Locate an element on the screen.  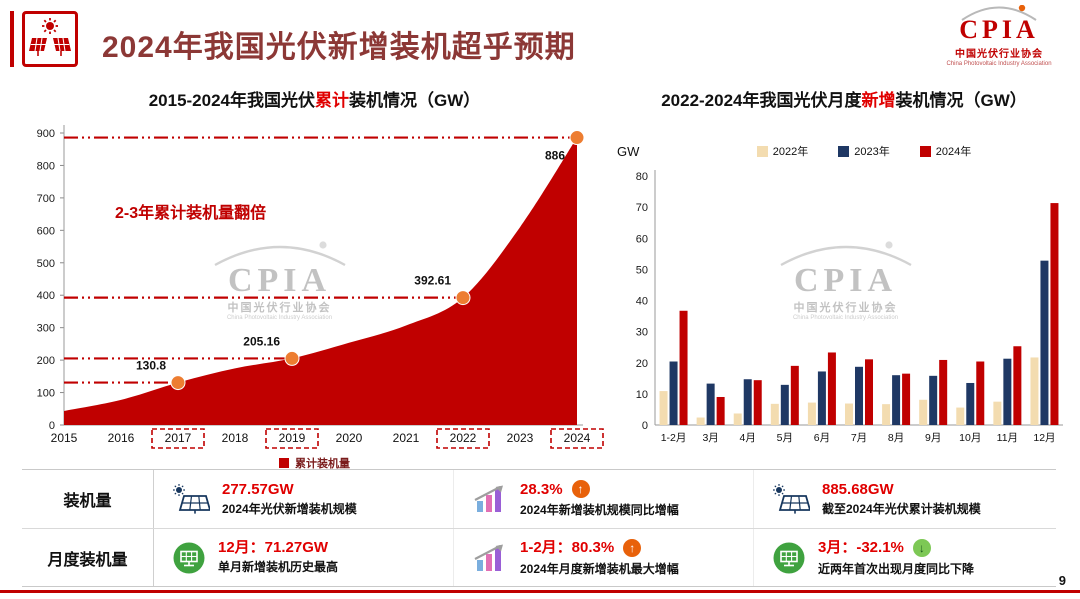
page-number: 9 is located at coordinates (1062, 580).